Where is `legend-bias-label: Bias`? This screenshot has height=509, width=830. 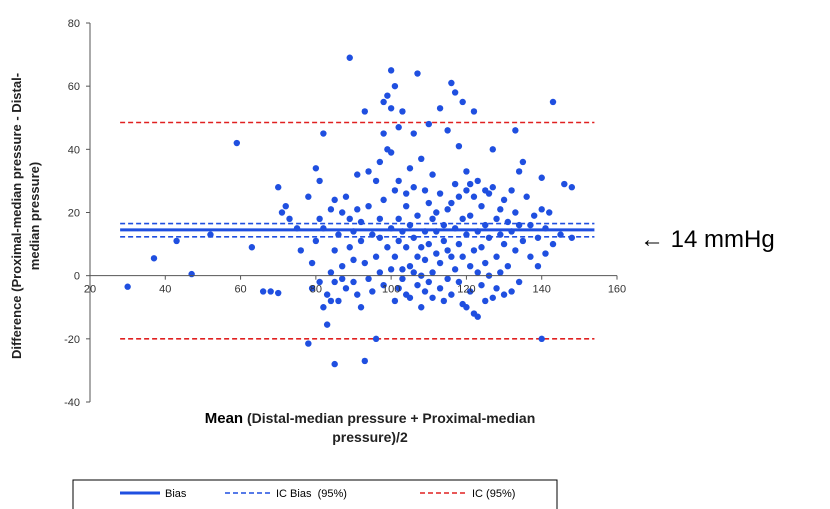
legend-bias-label: Bias is located at coordinates (176, 494).